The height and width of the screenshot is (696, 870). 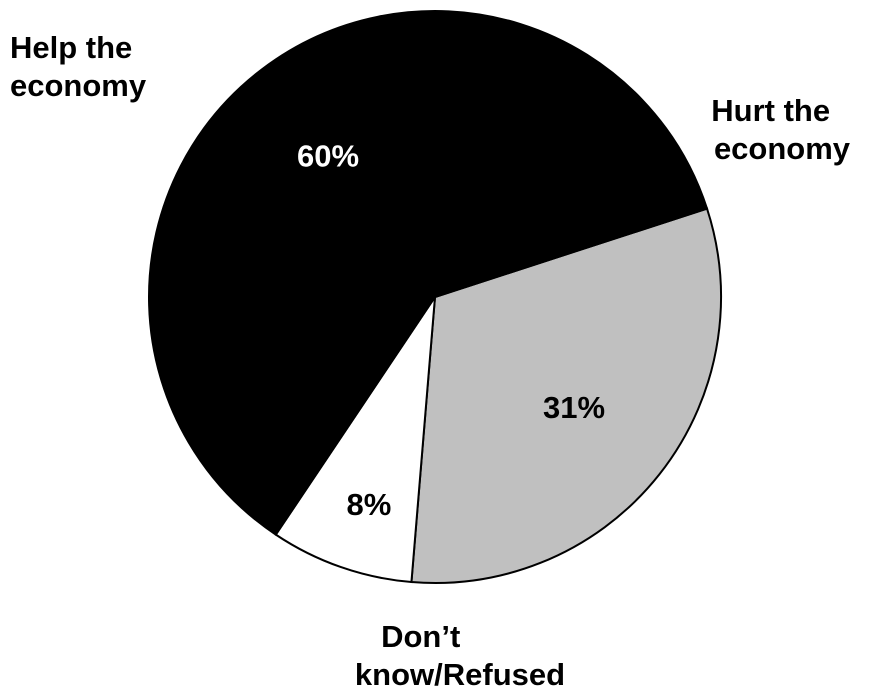 I want to click on slice-value-label: 60%, so click(x=328, y=156).